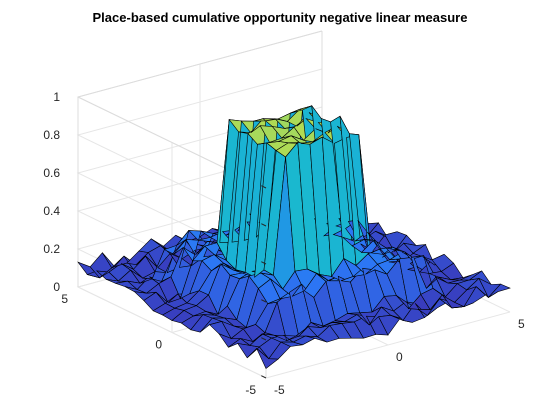  What do you see at coordinates (250, 390) in the screenshot?
I see `y-tick-label: -5` at bounding box center [250, 390].